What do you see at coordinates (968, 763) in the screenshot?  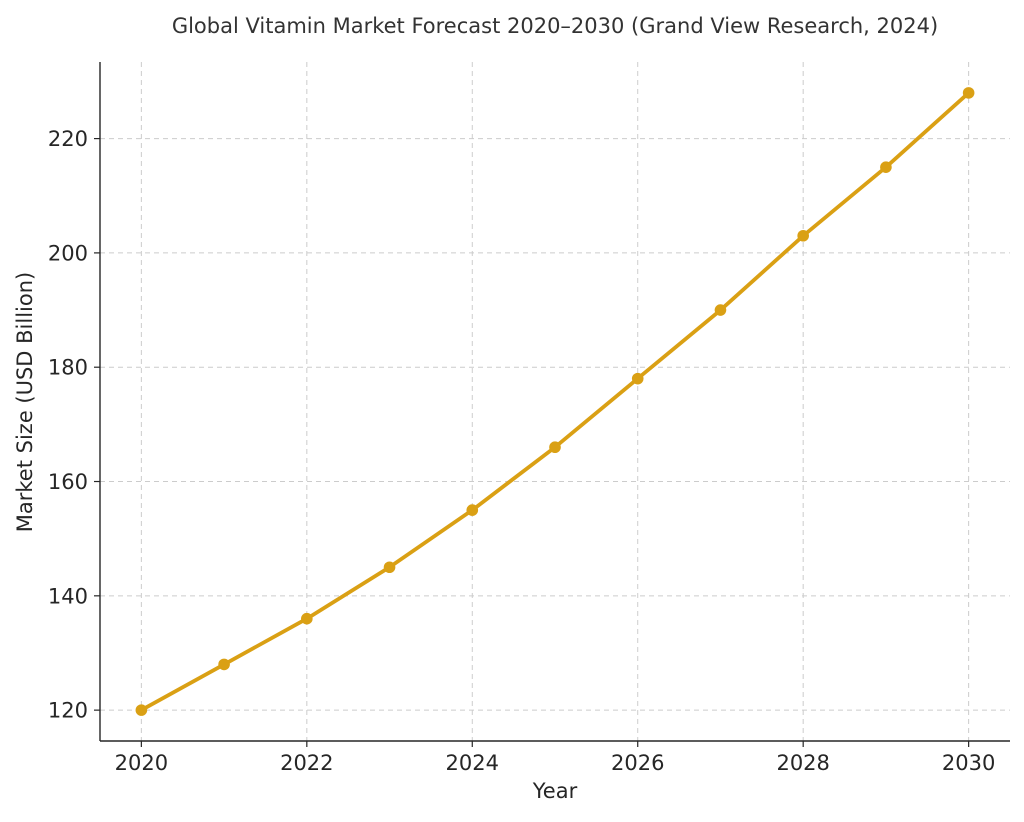 I see `x-tick-label: 2030` at bounding box center [968, 763].